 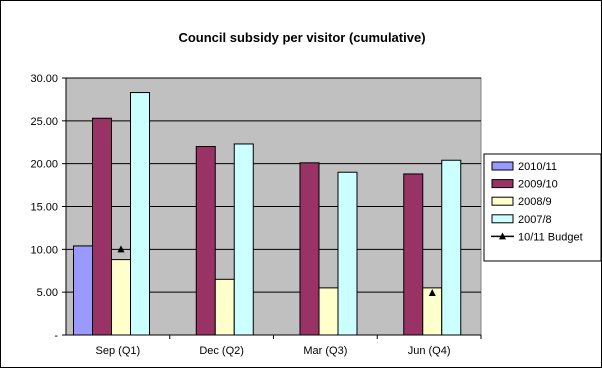 What do you see at coordinates (535, 220) in the screenshot?
I see `legend-label-2007/8: 2007/8` at bounding box center [535, 220].